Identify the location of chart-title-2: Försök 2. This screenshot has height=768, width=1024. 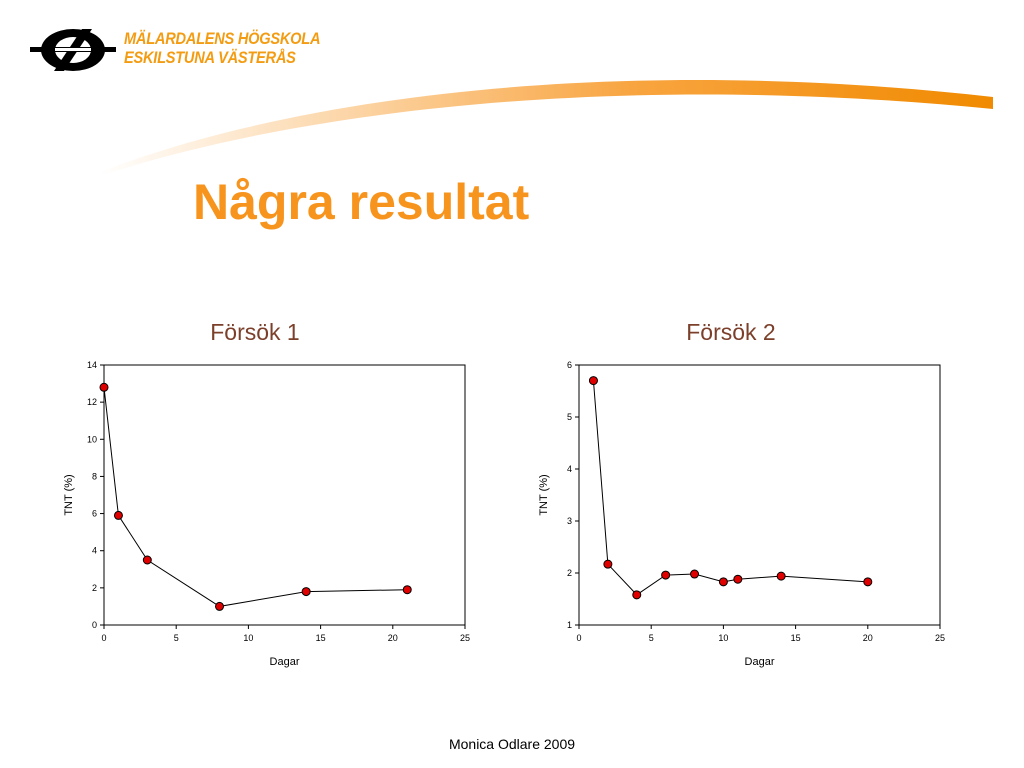
(731, 332).